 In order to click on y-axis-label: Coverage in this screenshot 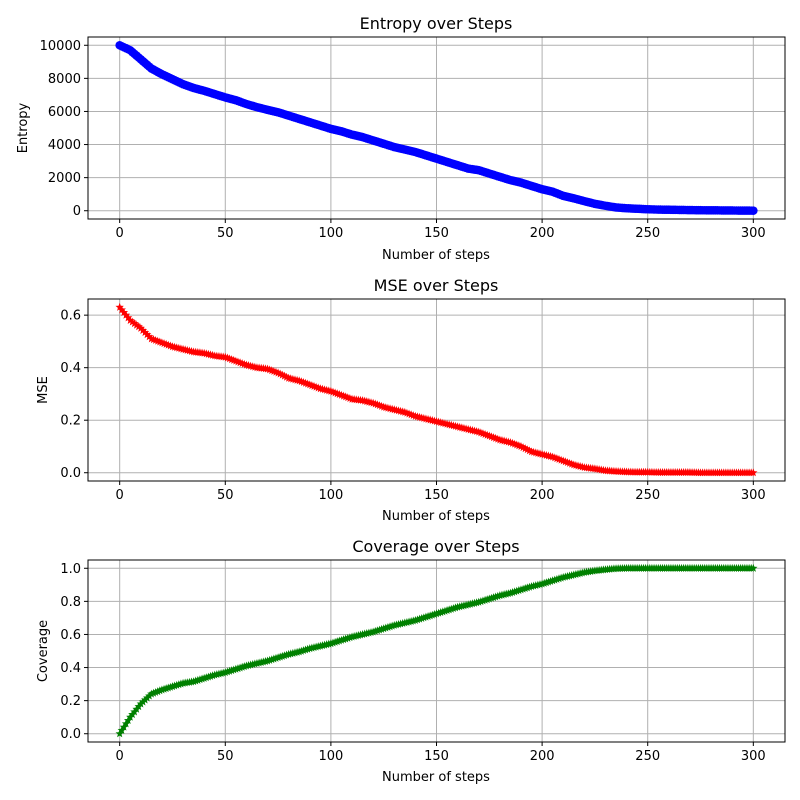, I will do `click(43, 651)`.